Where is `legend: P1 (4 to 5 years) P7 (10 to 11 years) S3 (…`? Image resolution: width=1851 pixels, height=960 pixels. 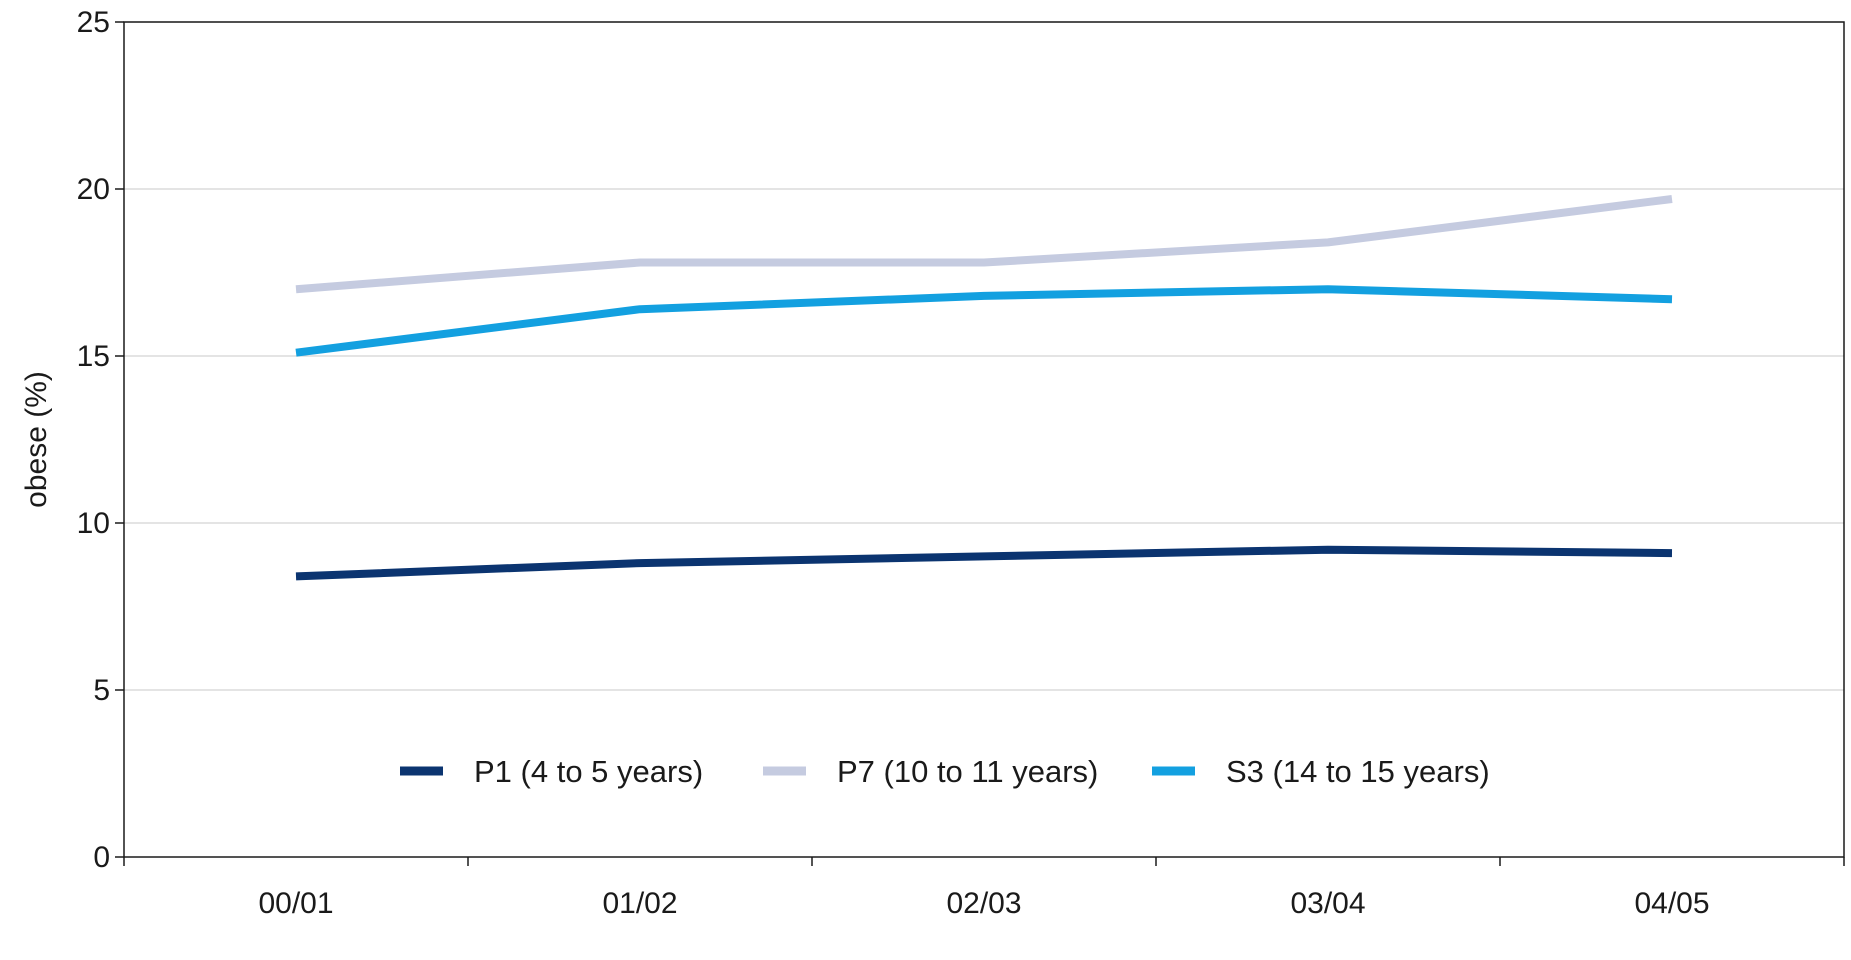
legend: P1 (4 to 5 years) P7 (10 to 11 years) S3 (… is located at coordinates (945, 771).